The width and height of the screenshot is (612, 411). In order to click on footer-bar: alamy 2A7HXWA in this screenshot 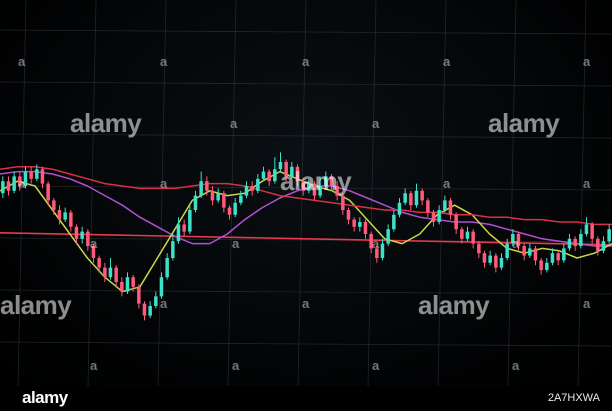, I will do `click(306, 398)`.